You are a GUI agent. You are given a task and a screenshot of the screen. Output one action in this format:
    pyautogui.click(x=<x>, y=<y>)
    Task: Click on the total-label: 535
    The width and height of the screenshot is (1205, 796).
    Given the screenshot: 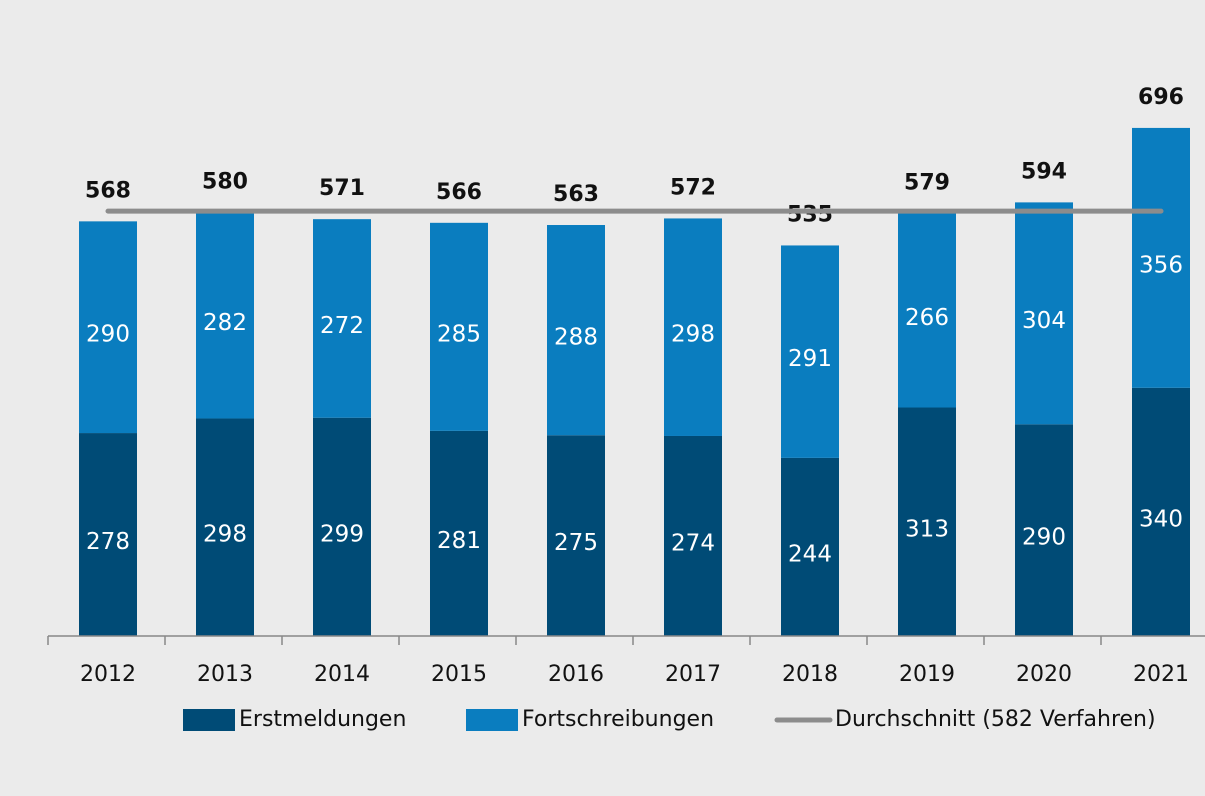 What is the action you would take?
    pyautogui.click(x=810, y=214)
    